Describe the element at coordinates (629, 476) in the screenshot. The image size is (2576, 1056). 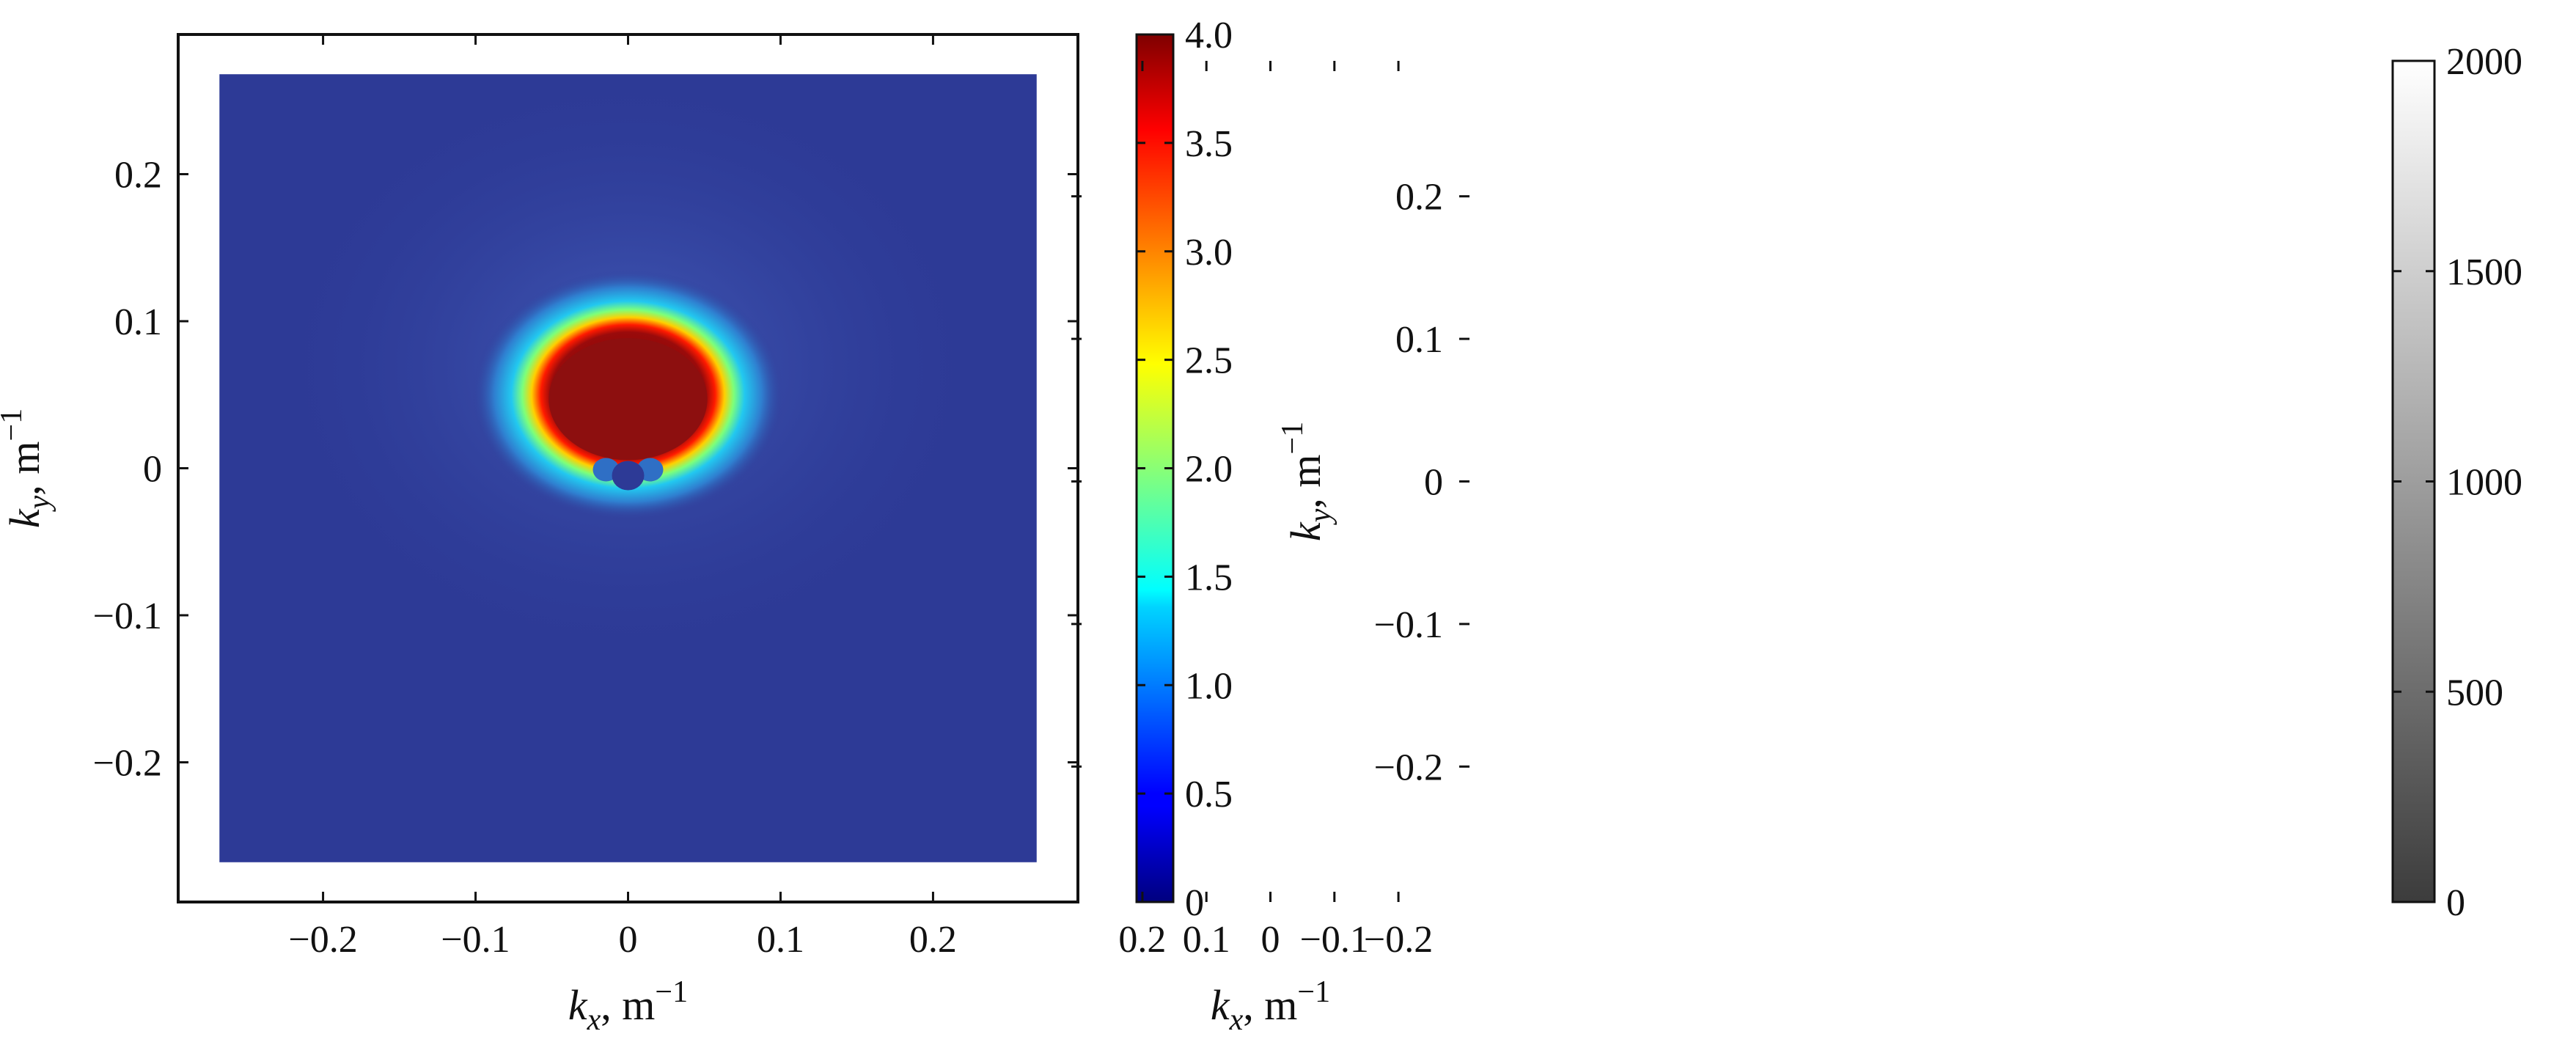
I see `heatmap-notch-center` at that location.